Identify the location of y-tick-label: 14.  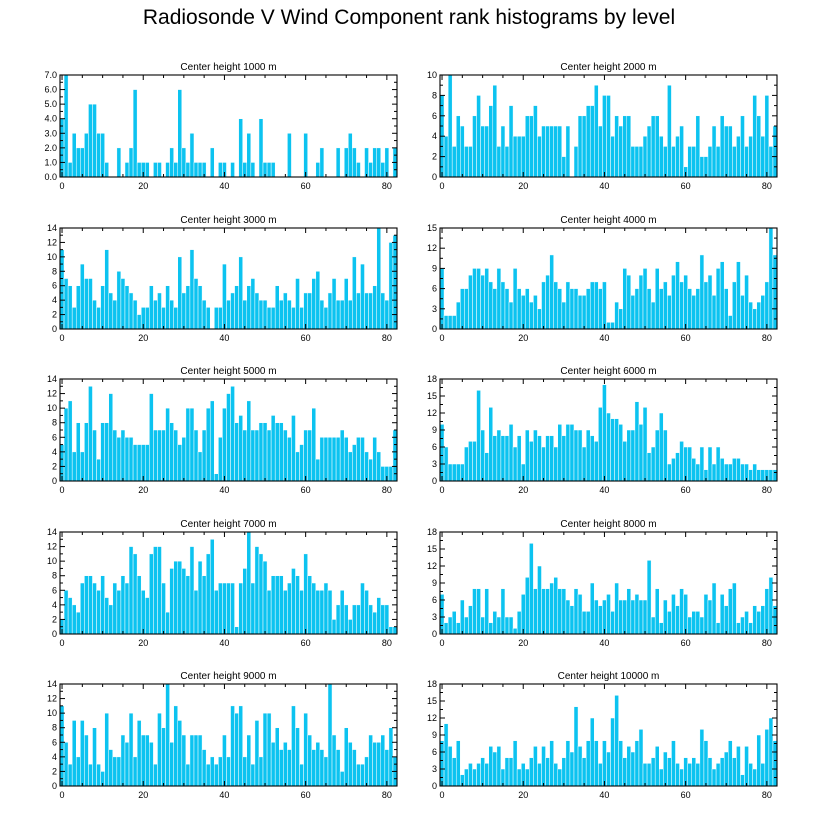
(52, 684).